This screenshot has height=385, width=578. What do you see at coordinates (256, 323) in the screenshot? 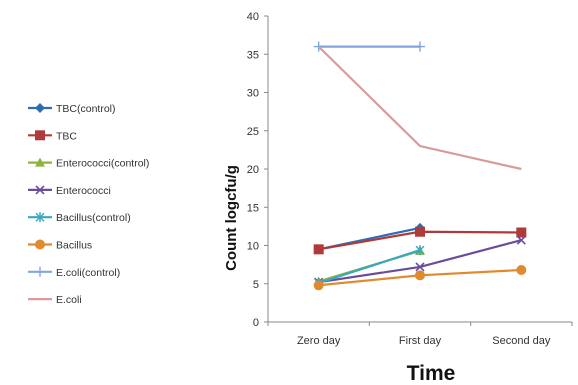
I see `y-tick-label: 0` at bounding box center [256, 323].